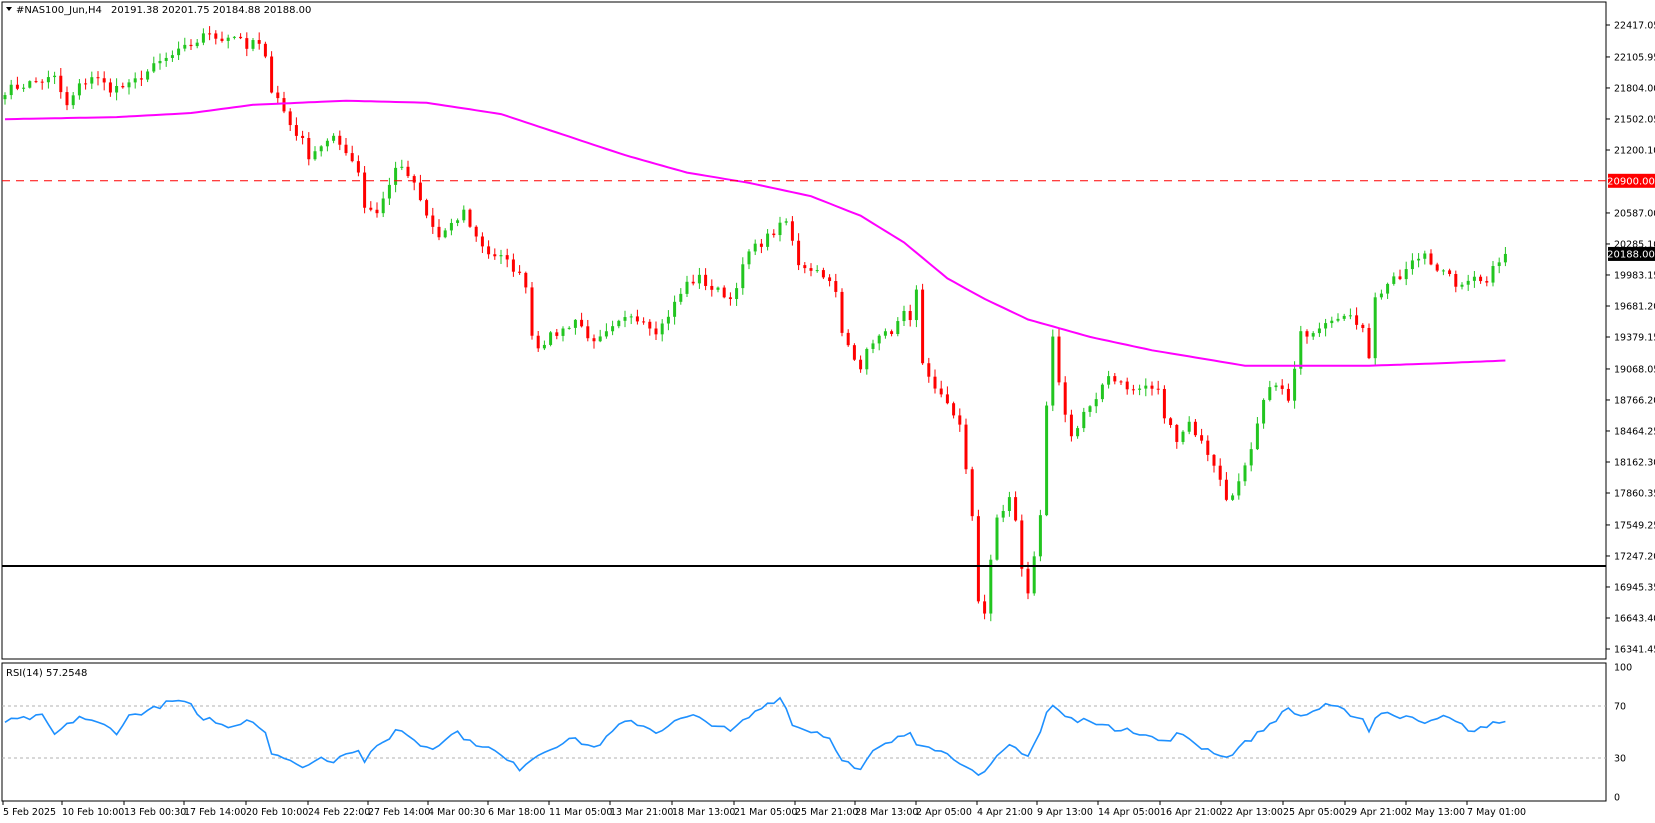 The width and height of the screenshot is (1655, 823). What do you see at coordinates (1631, 181) in the screenshot?
I see `resistance-price-label: 20900.00` at bounding box center [1631, 181].